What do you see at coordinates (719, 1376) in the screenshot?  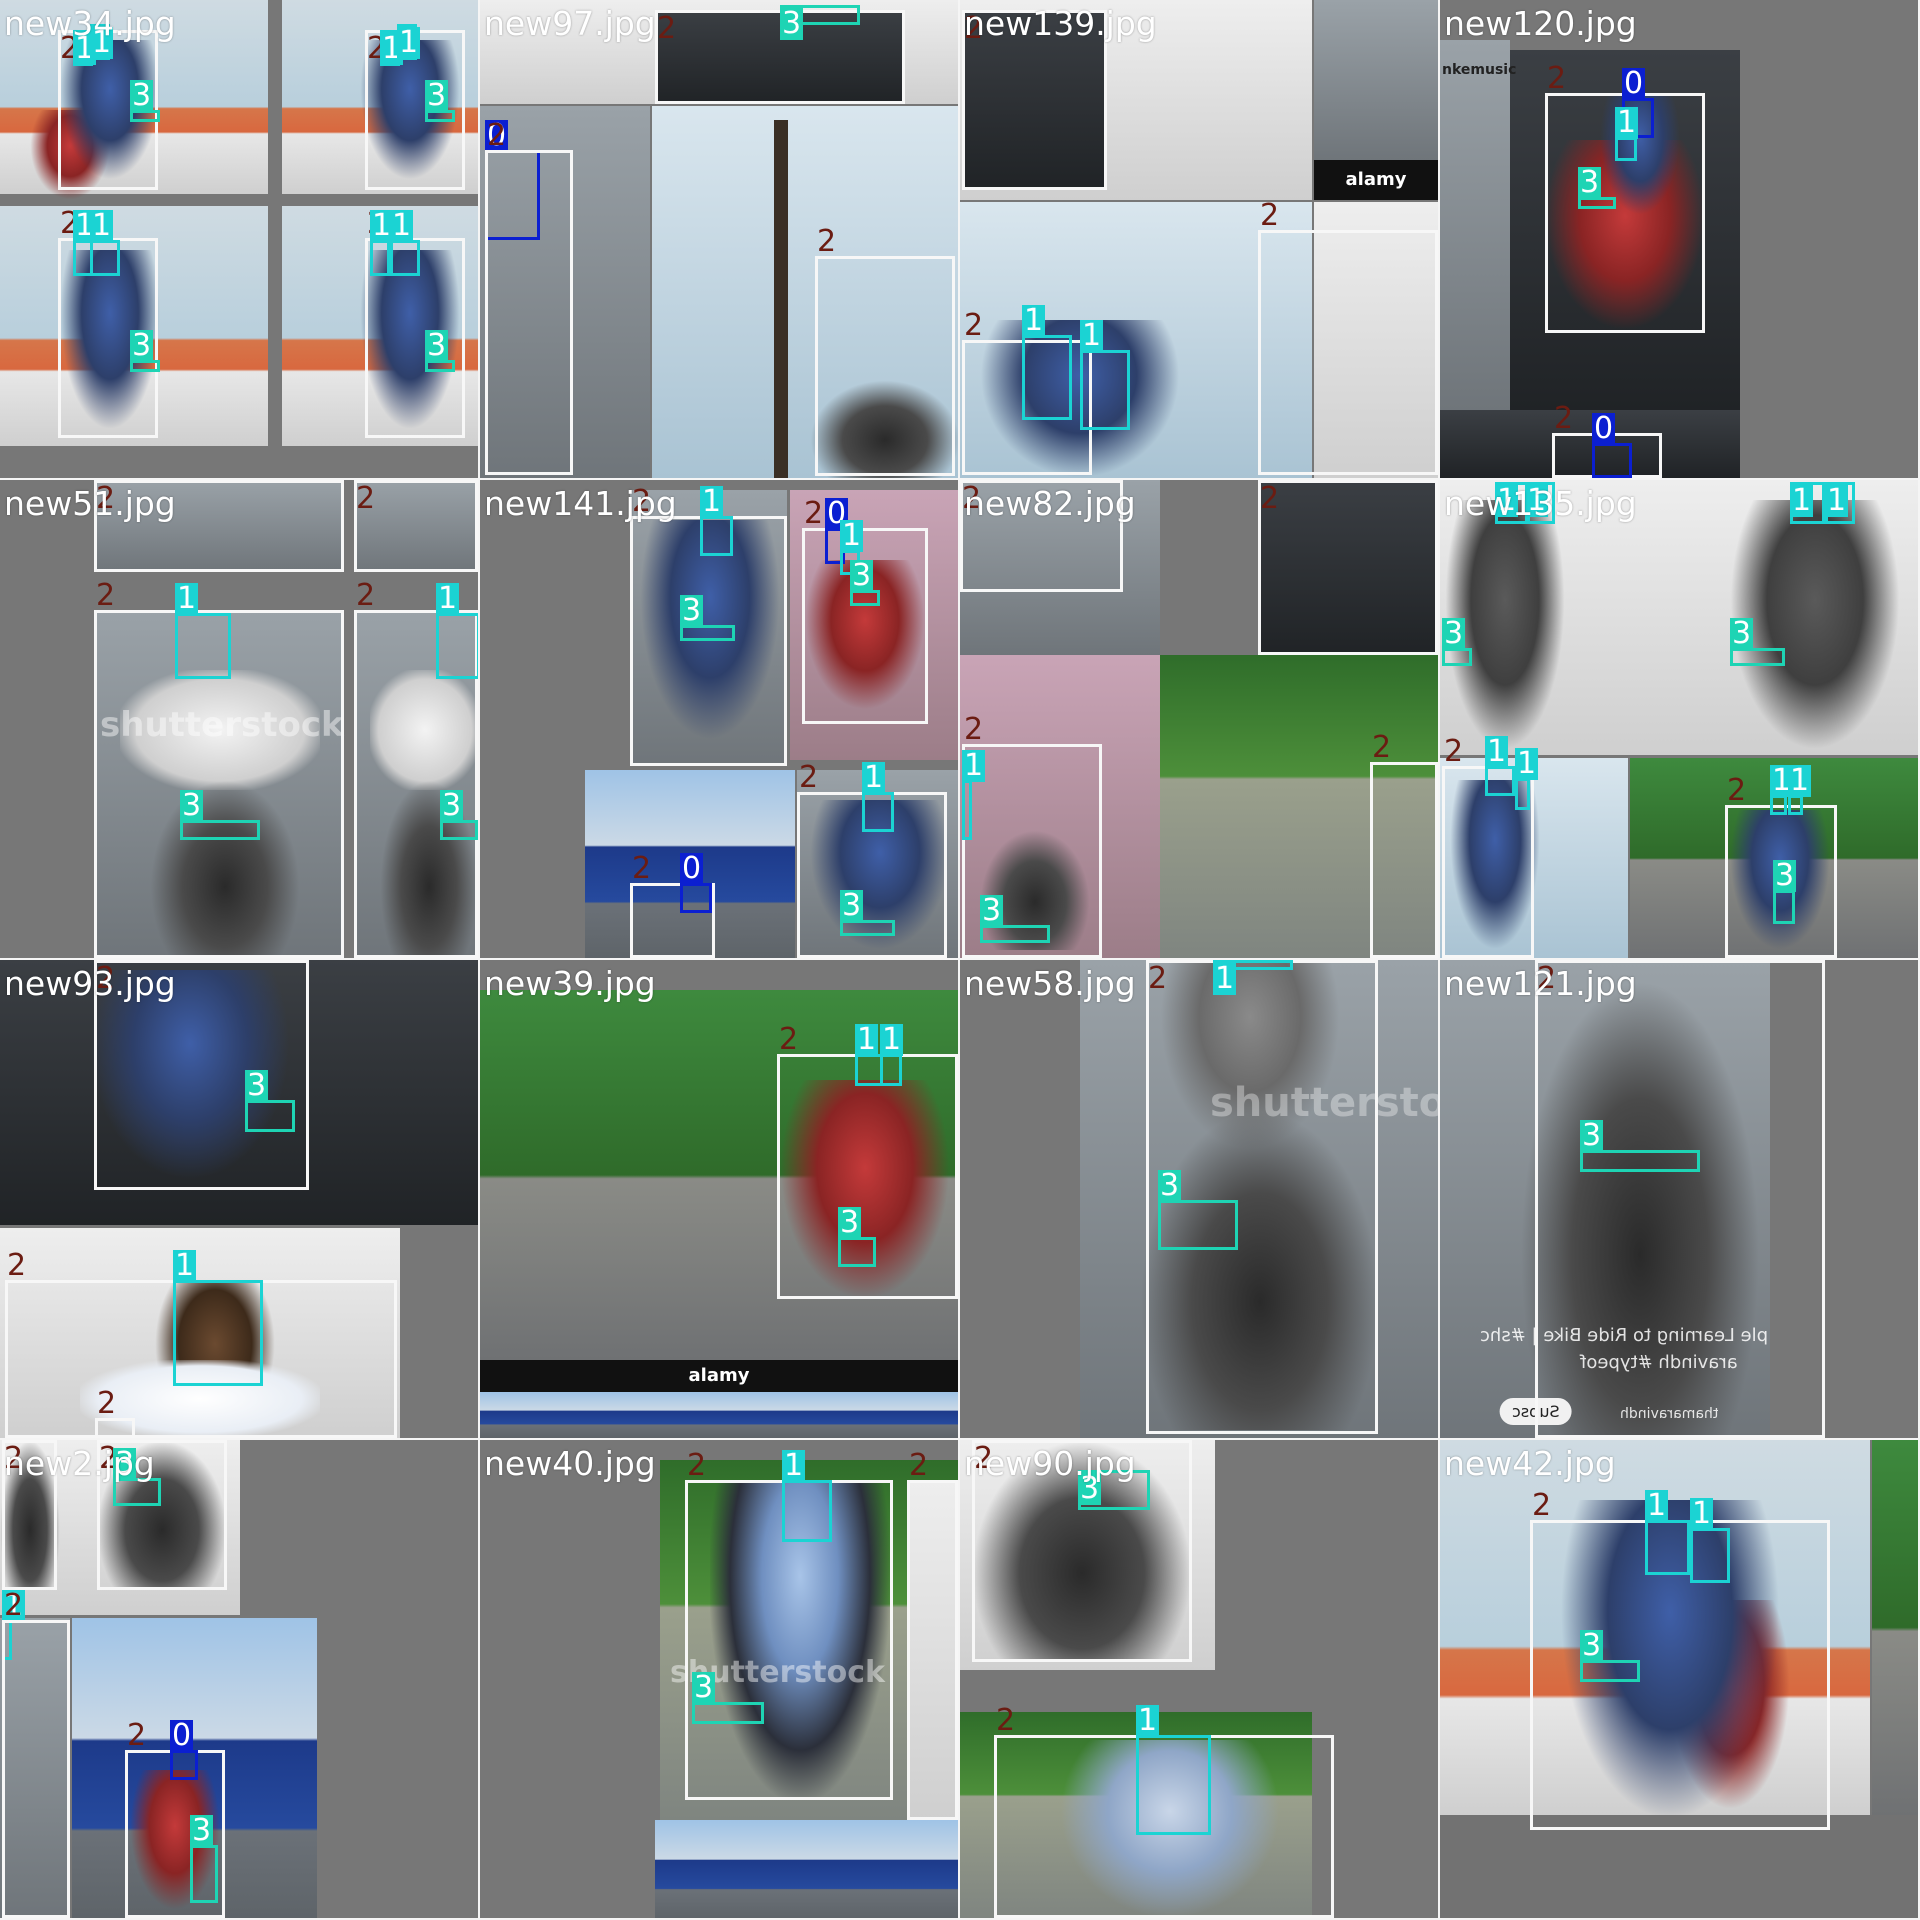 I see `watermark-bar: alamy` at bounding box center [719, 1376].